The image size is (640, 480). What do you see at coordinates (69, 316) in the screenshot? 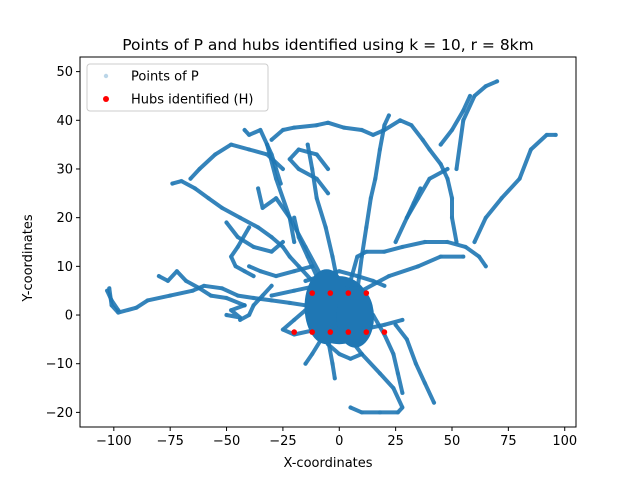
I see `y-tick-label: 0` at bounding box center [69, 316].